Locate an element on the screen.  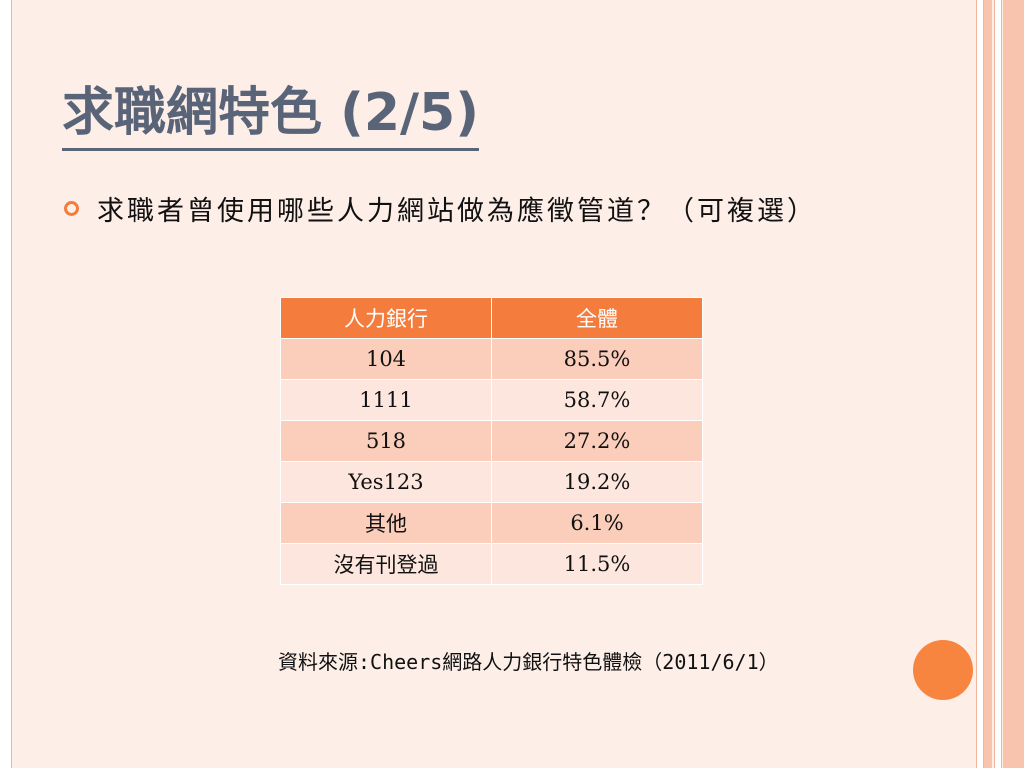
table-cell: 沒有刊登過 is located at coordinates (386, 564).